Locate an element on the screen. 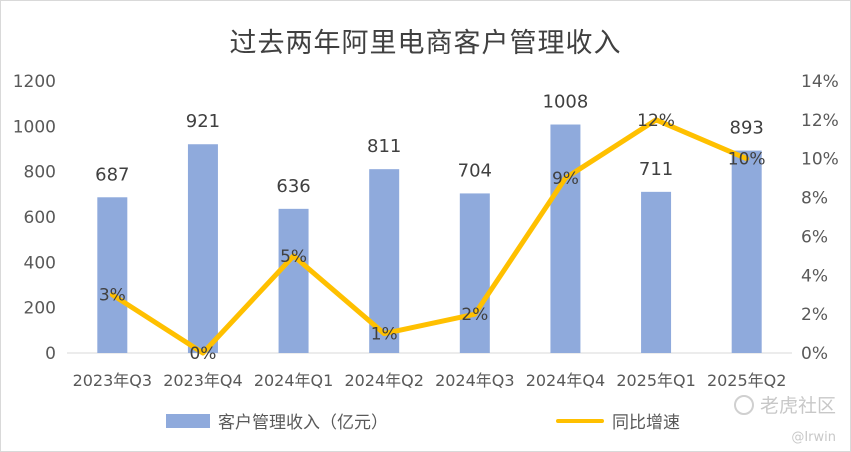 This screenshot has height=452, width=851. tiger-logo-icon is located at coordinates (743, 404).